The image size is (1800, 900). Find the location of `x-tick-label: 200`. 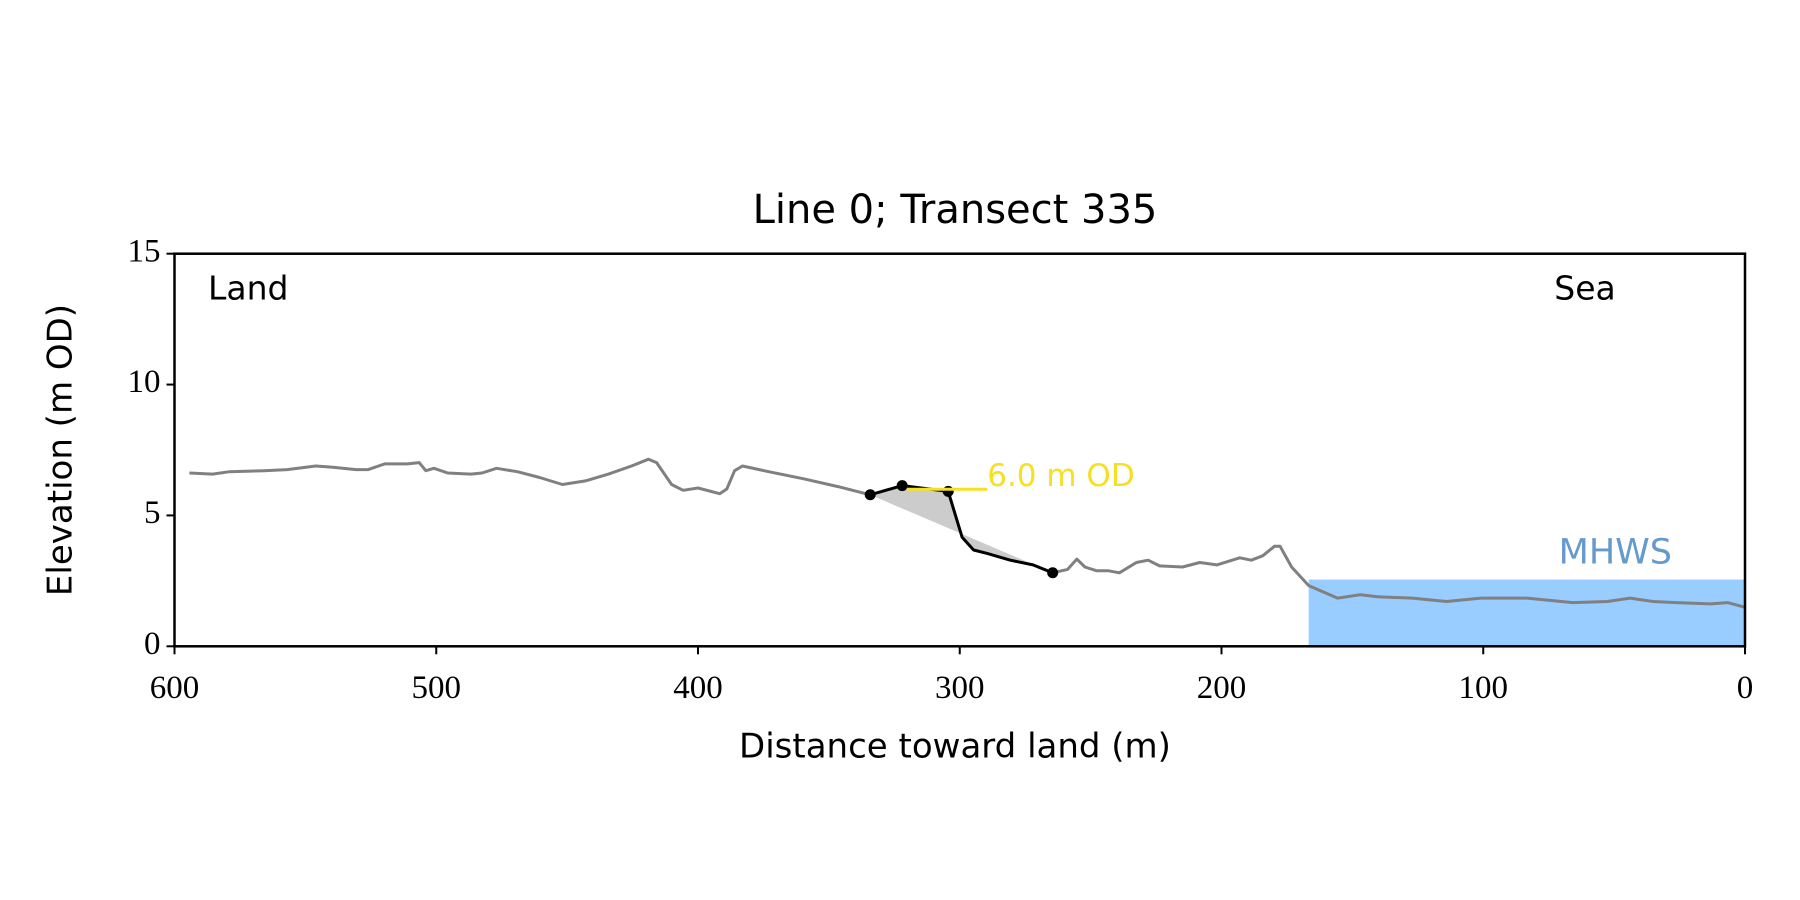

x-tick-label: 200 is located at coordinates (1222, 688).